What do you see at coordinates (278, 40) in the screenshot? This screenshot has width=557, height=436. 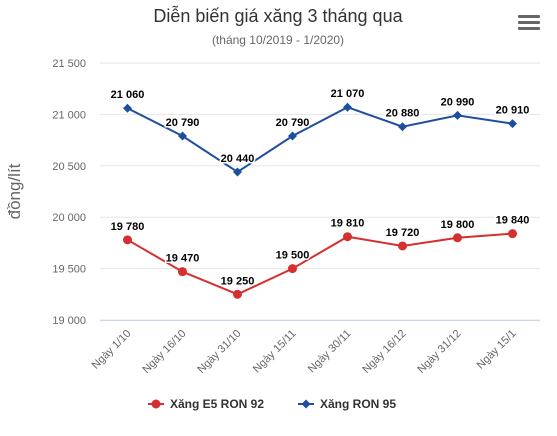 I see `chart-subtitle: (tháng 10/2019 - 1/2020)` at bounding box center [278, 40].